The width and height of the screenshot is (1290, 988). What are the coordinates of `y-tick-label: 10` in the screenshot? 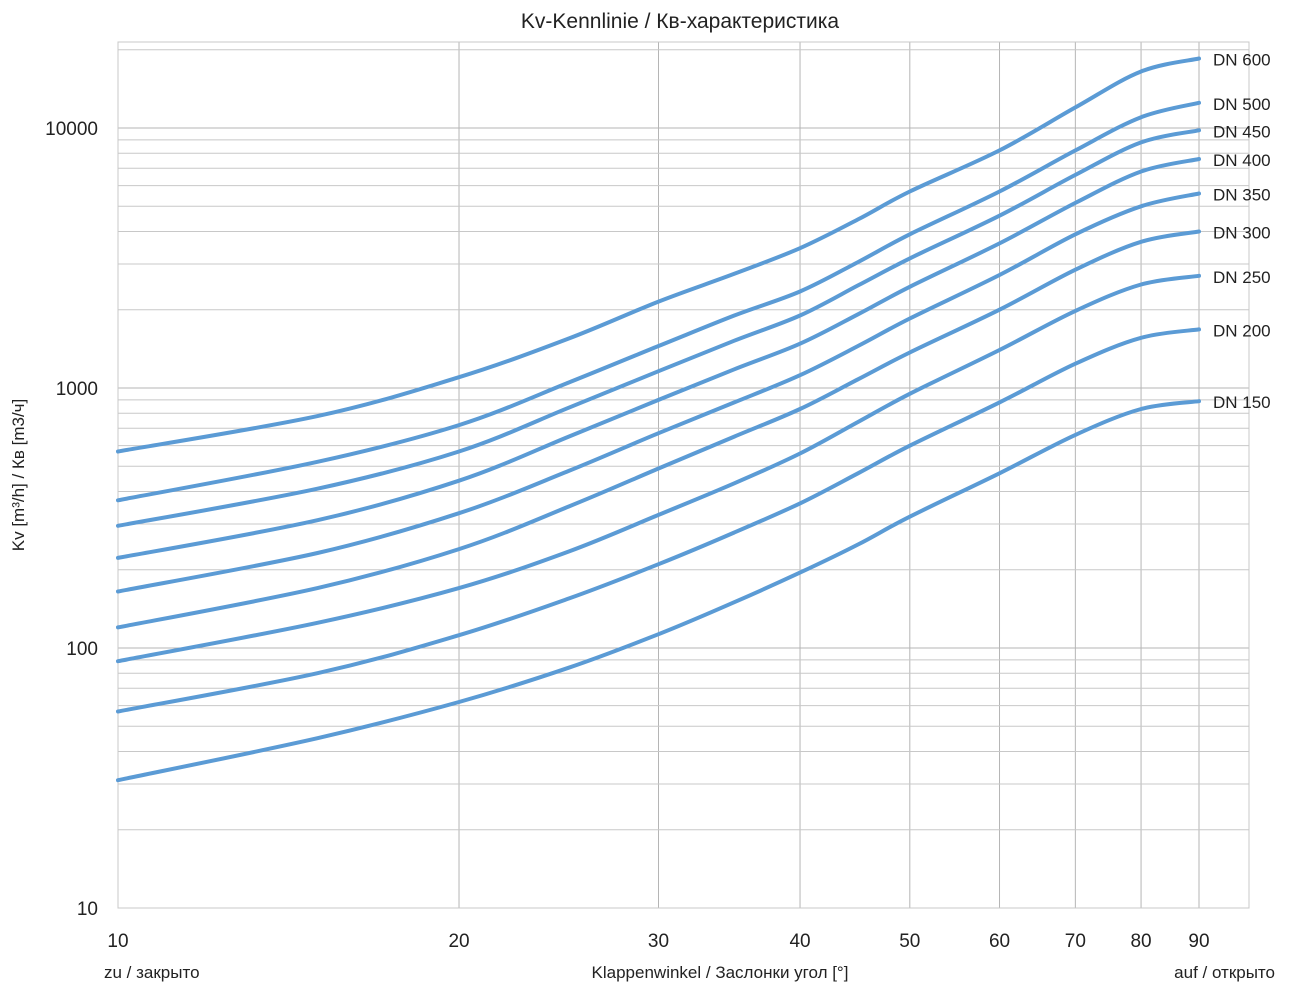 It's located at (87, 909).